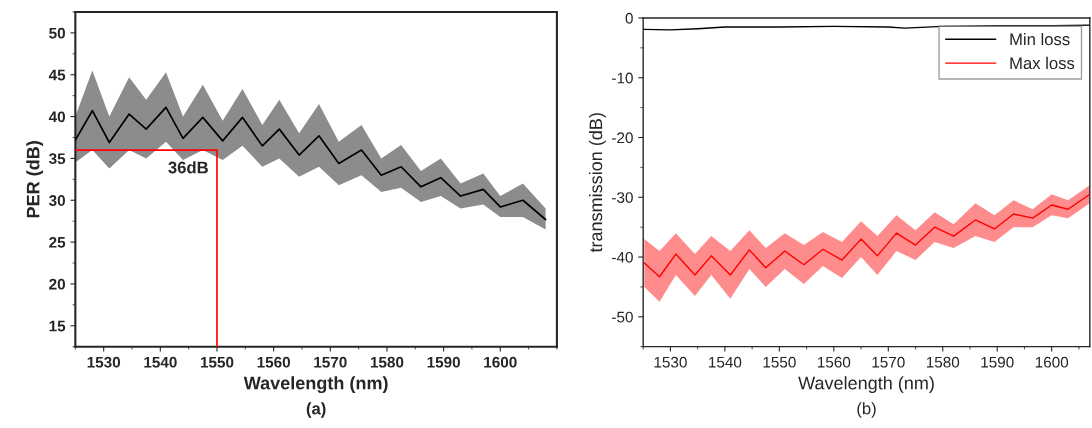 Image resolution: width=1092 pixels, height=428 pixels. Describe the element at coordinates (629, 18) in the screenshot. I see `y-tick-label: 0` at that location.